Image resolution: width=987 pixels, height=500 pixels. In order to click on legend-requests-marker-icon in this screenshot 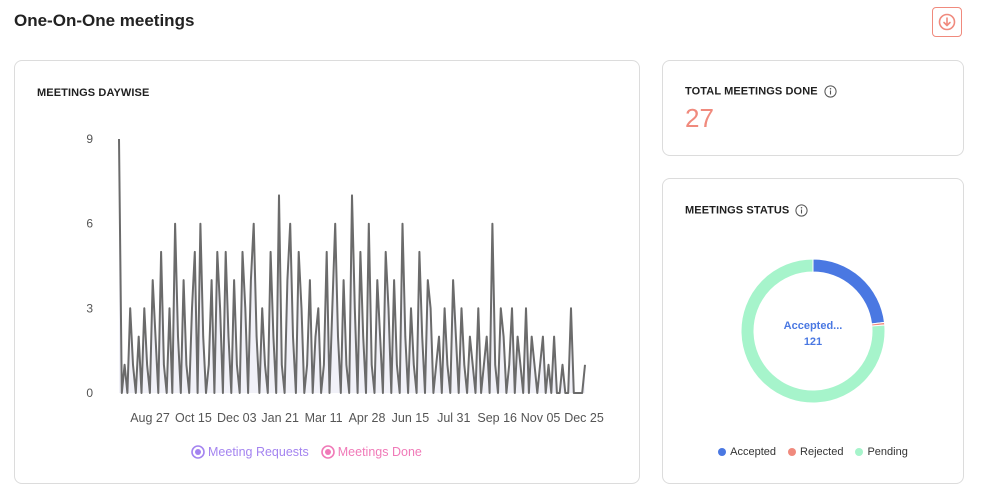, I will do `click(198, 452)`.